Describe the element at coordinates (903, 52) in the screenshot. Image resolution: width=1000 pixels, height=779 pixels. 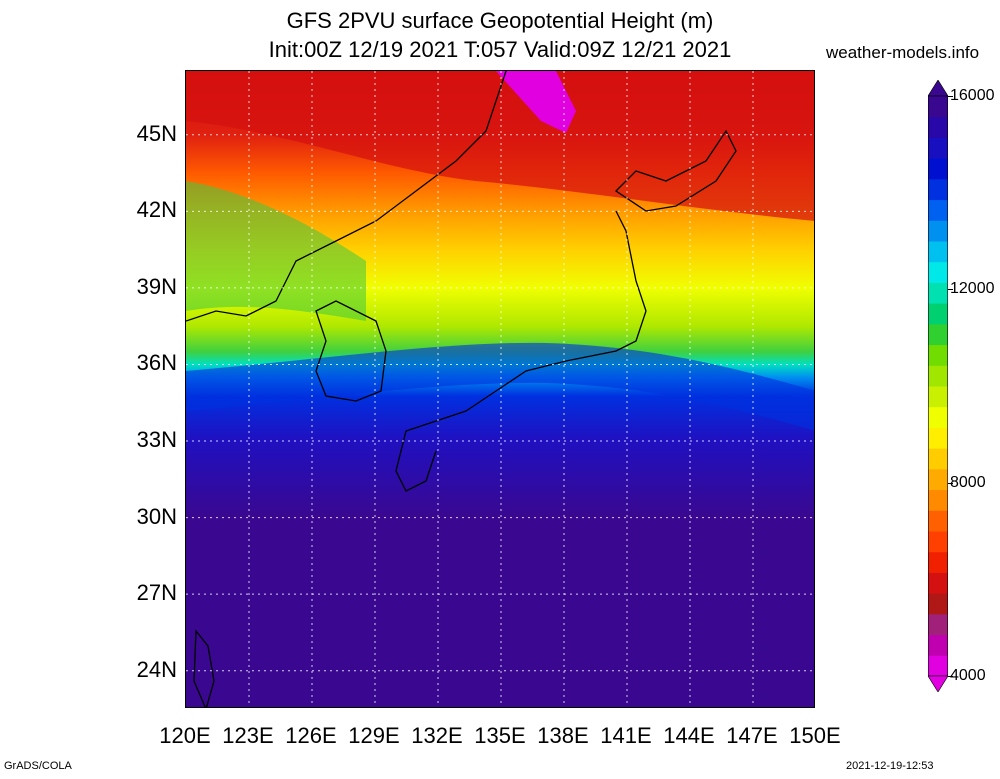
I see `site-name: weather-models.info` at that location.